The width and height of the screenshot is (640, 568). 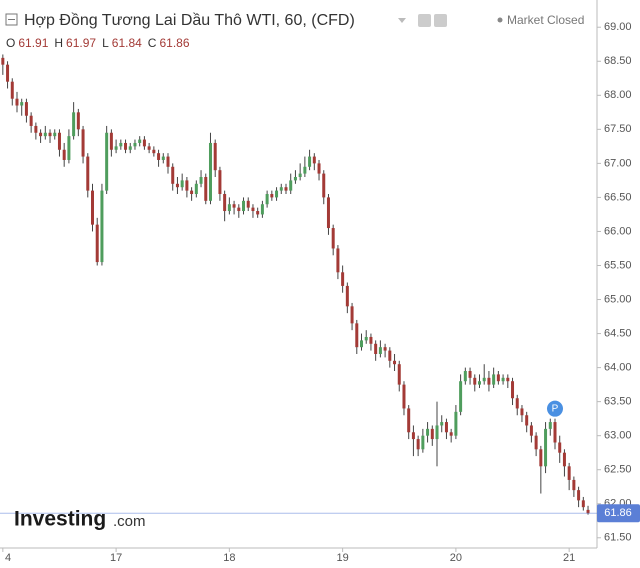 I want to click on ohlc-label: C, so click(x=152, y=43).